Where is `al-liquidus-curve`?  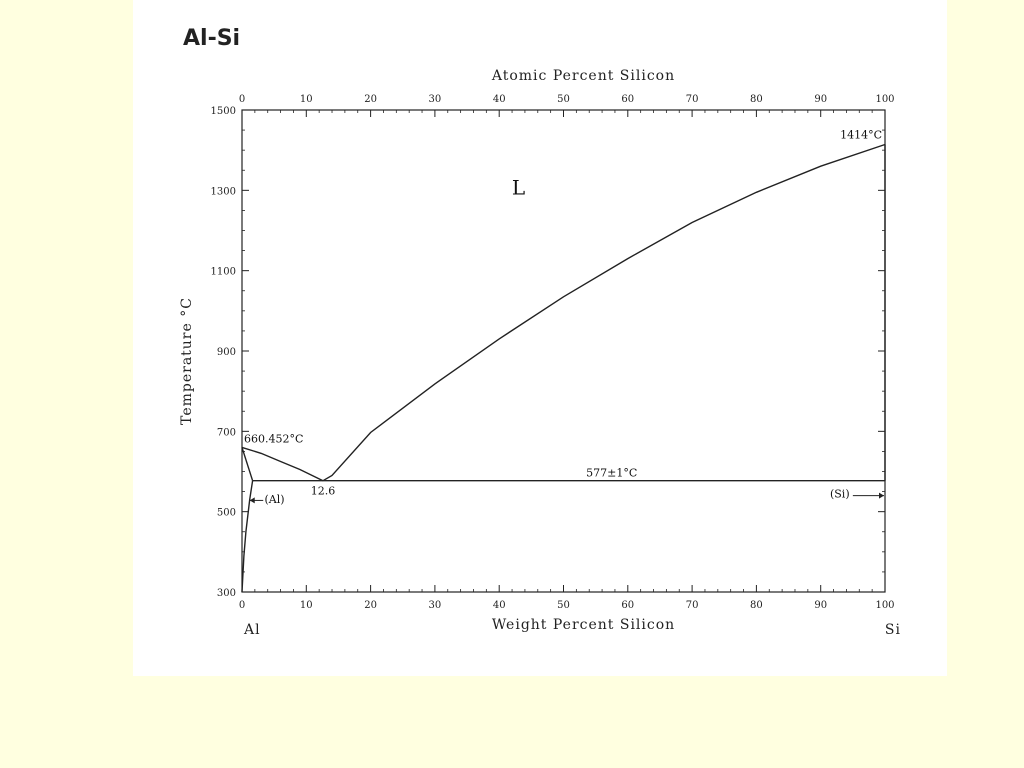 al-liquidus-curve is located at coordinates (282, 464).